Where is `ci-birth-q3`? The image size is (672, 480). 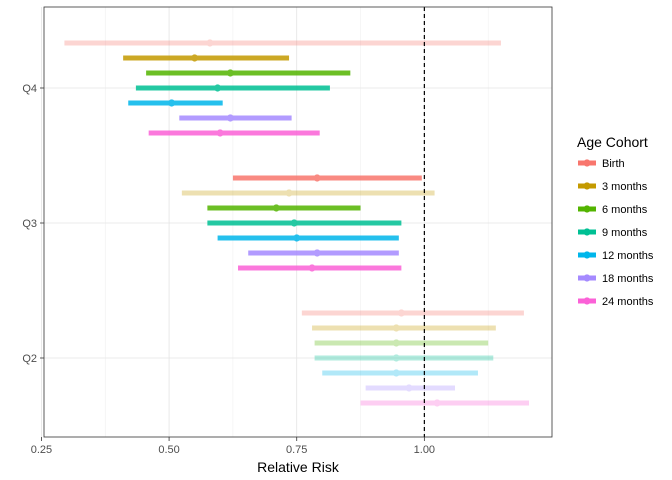
ci-birth-q3 is located at coordinates (327, 178).